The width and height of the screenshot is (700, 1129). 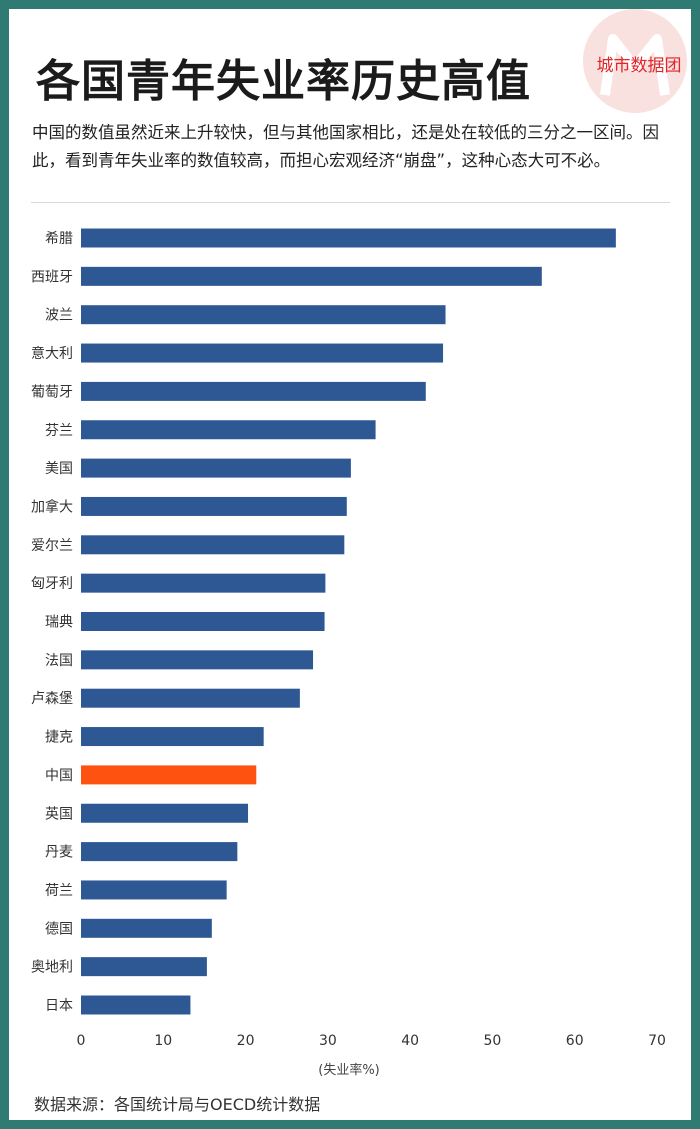 What do you see at coordinates (349, 1070) in the screenshot?
I see `x-axis-label: (失业率%)` at bounding box center [349, 1070].